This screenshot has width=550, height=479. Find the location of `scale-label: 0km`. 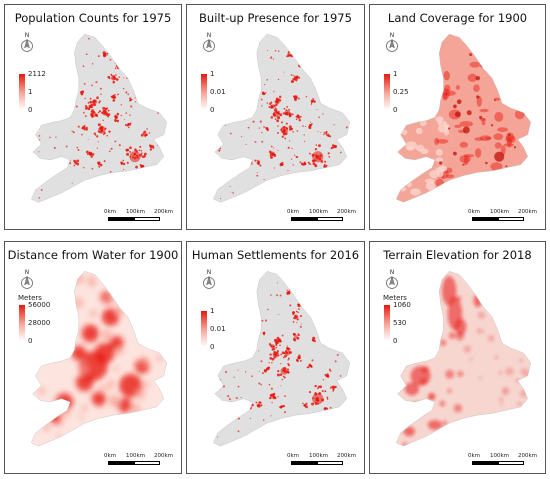

scale-label: 0km is located at coordinates (474, 212).